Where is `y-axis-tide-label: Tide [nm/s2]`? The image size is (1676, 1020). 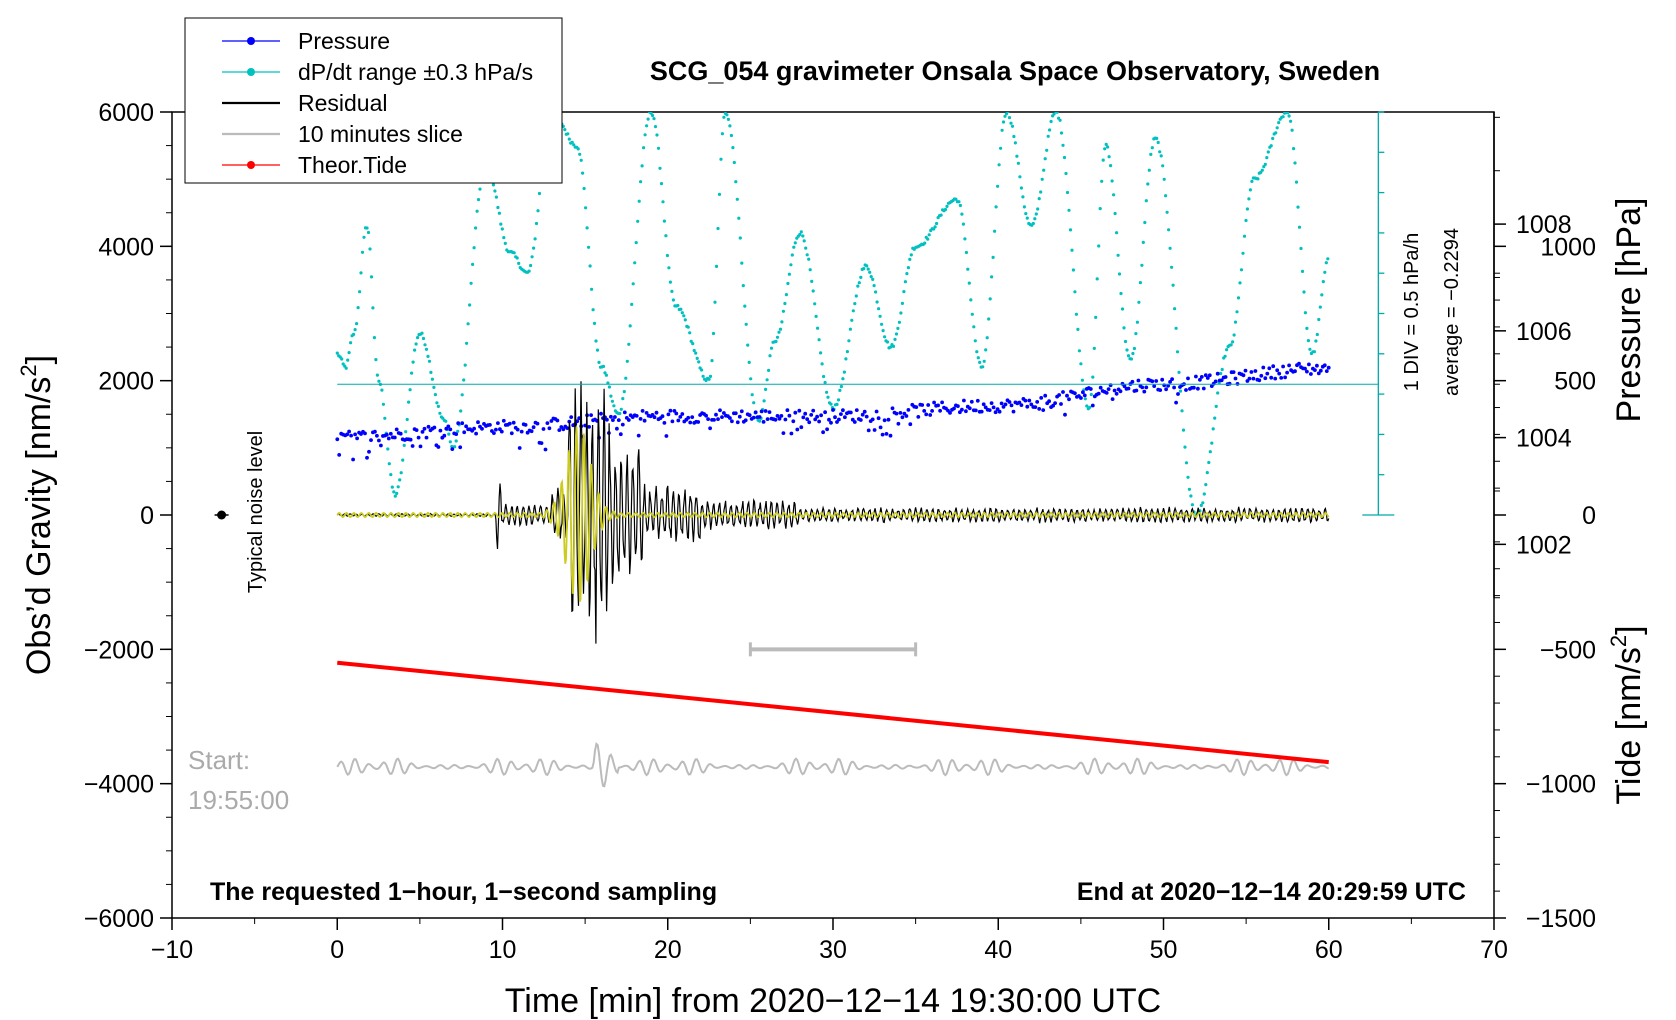 y-axis-tide-label: Tide [nm/s2] is located at coordinates (1627, 714).